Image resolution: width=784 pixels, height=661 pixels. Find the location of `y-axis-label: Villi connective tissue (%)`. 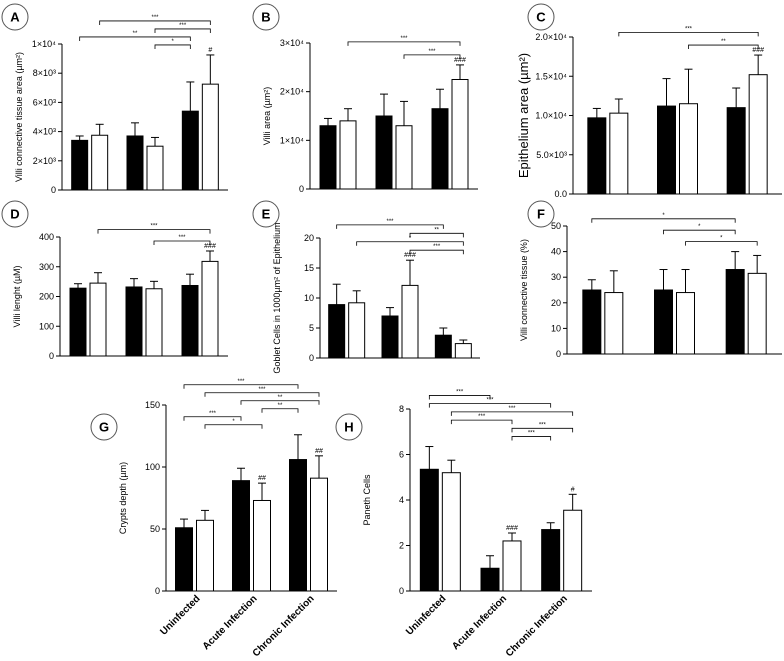

y-axis-label: Villi connective tissue (%) is located at coordinates (524, 290).